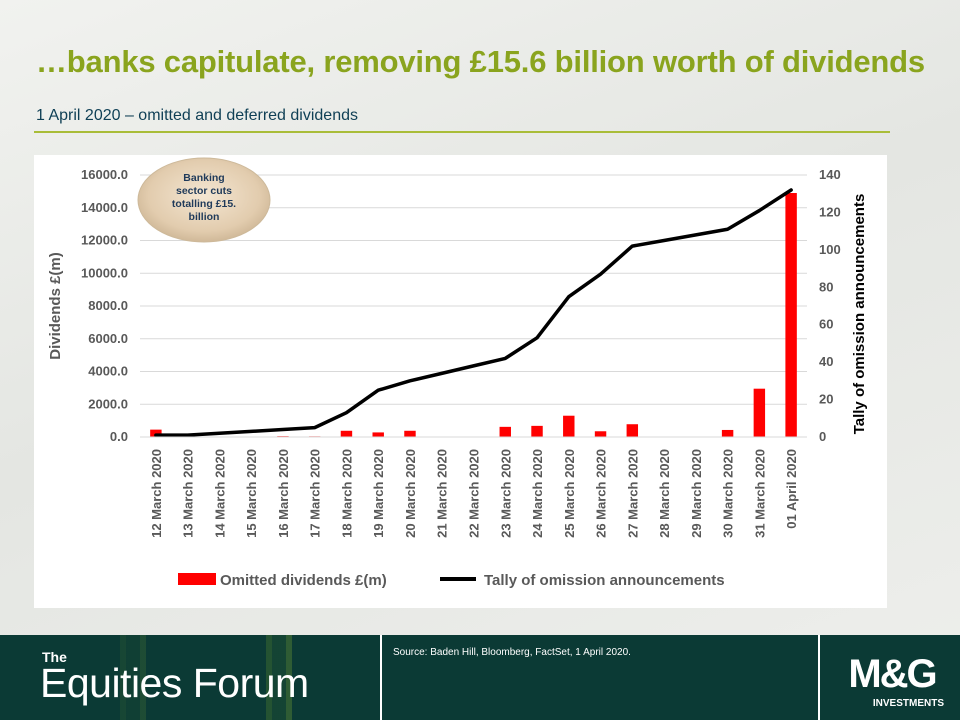 Image resolution: width=960 pixels, height=720 pixels. I want to click on footer-fade, so click(190, 677).